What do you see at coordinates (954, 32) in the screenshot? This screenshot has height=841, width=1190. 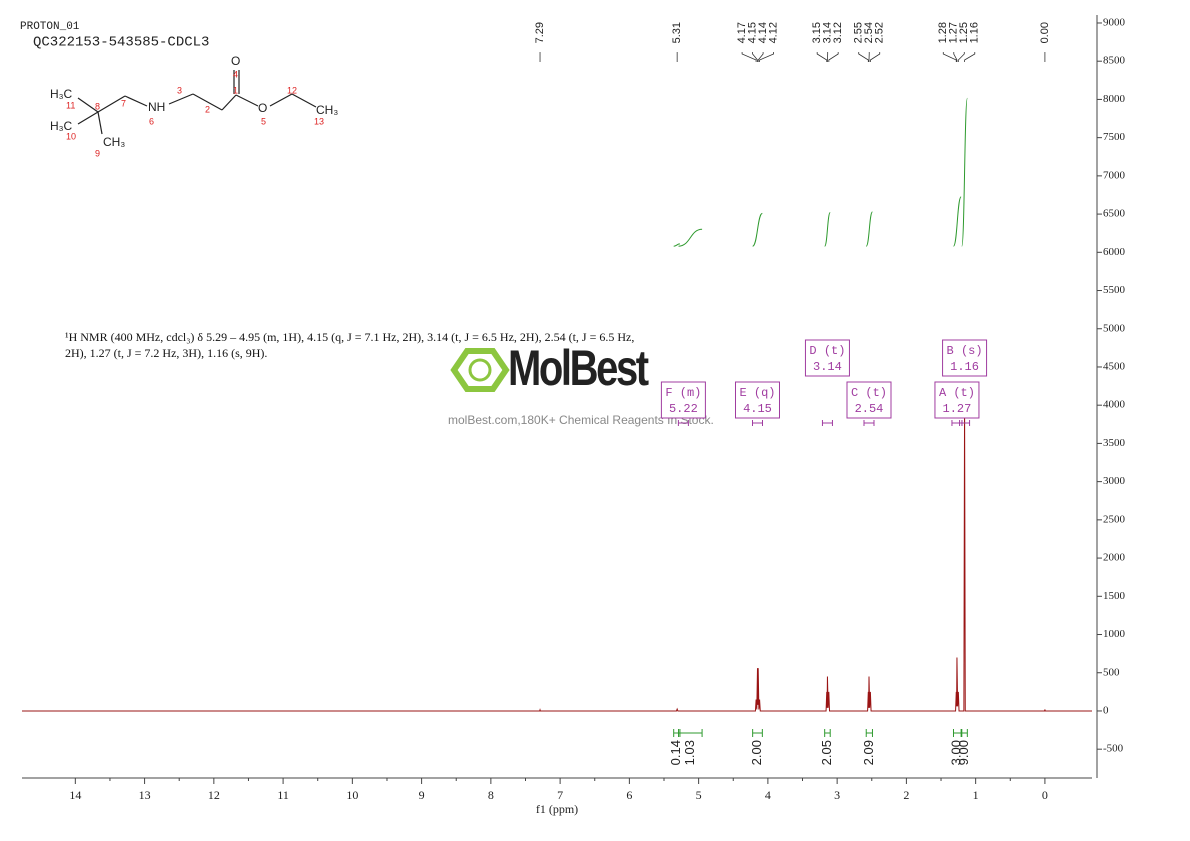 I see `peak-label: 1.27` at bounding box center [954, 32].